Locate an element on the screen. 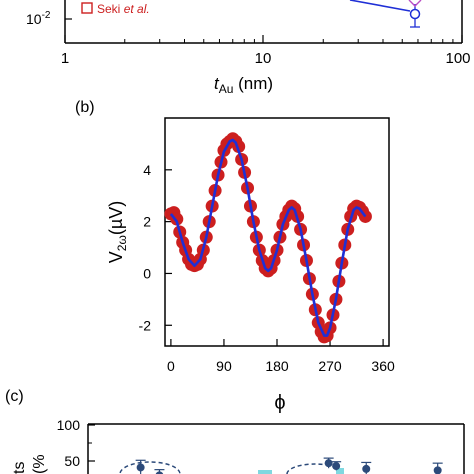 The image size is (474, 474). panel-b-x-tick-label: 90 is located at coordinates (224, 366).